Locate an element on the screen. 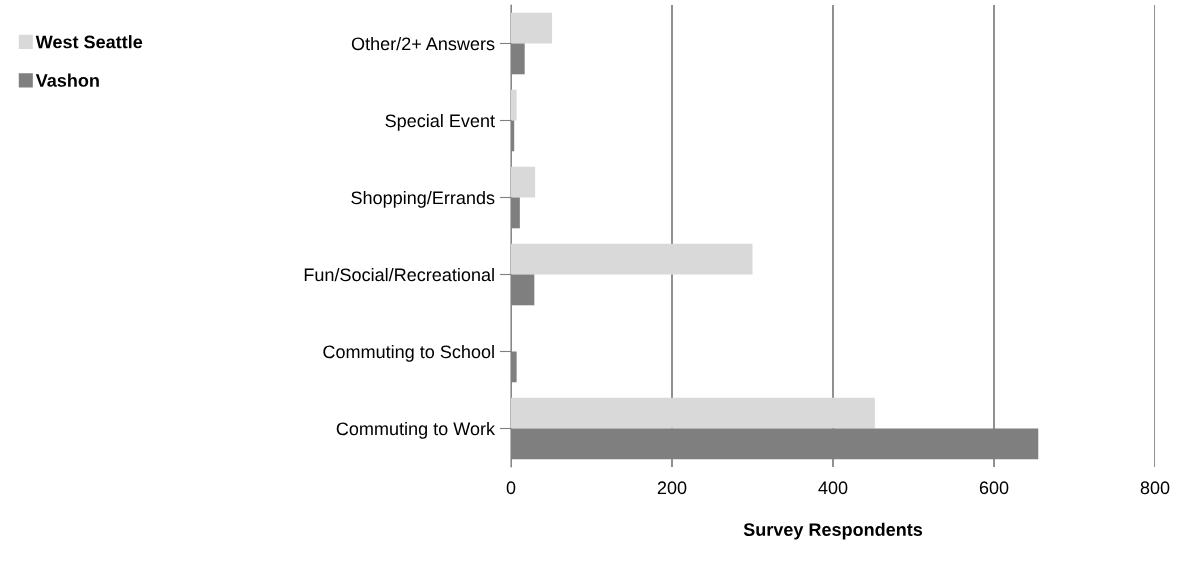  y-tick-label: Commuting to Work is located at coordinates (416, 430).